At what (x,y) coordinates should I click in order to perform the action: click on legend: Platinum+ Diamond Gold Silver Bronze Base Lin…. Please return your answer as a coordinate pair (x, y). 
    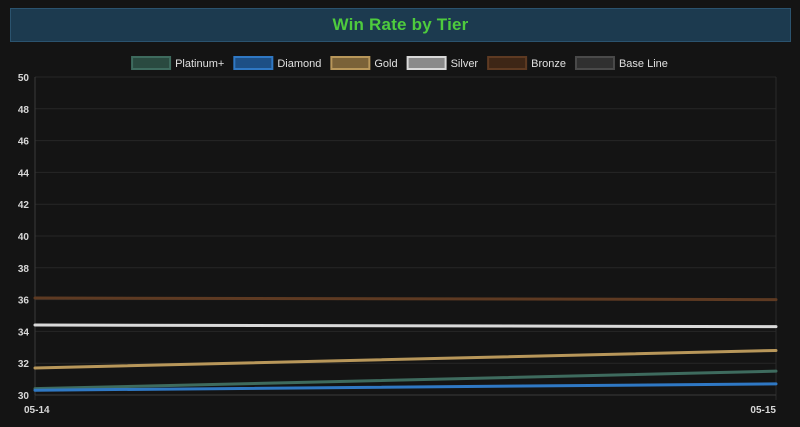
    Looking at the image, I should click on (399, 63).